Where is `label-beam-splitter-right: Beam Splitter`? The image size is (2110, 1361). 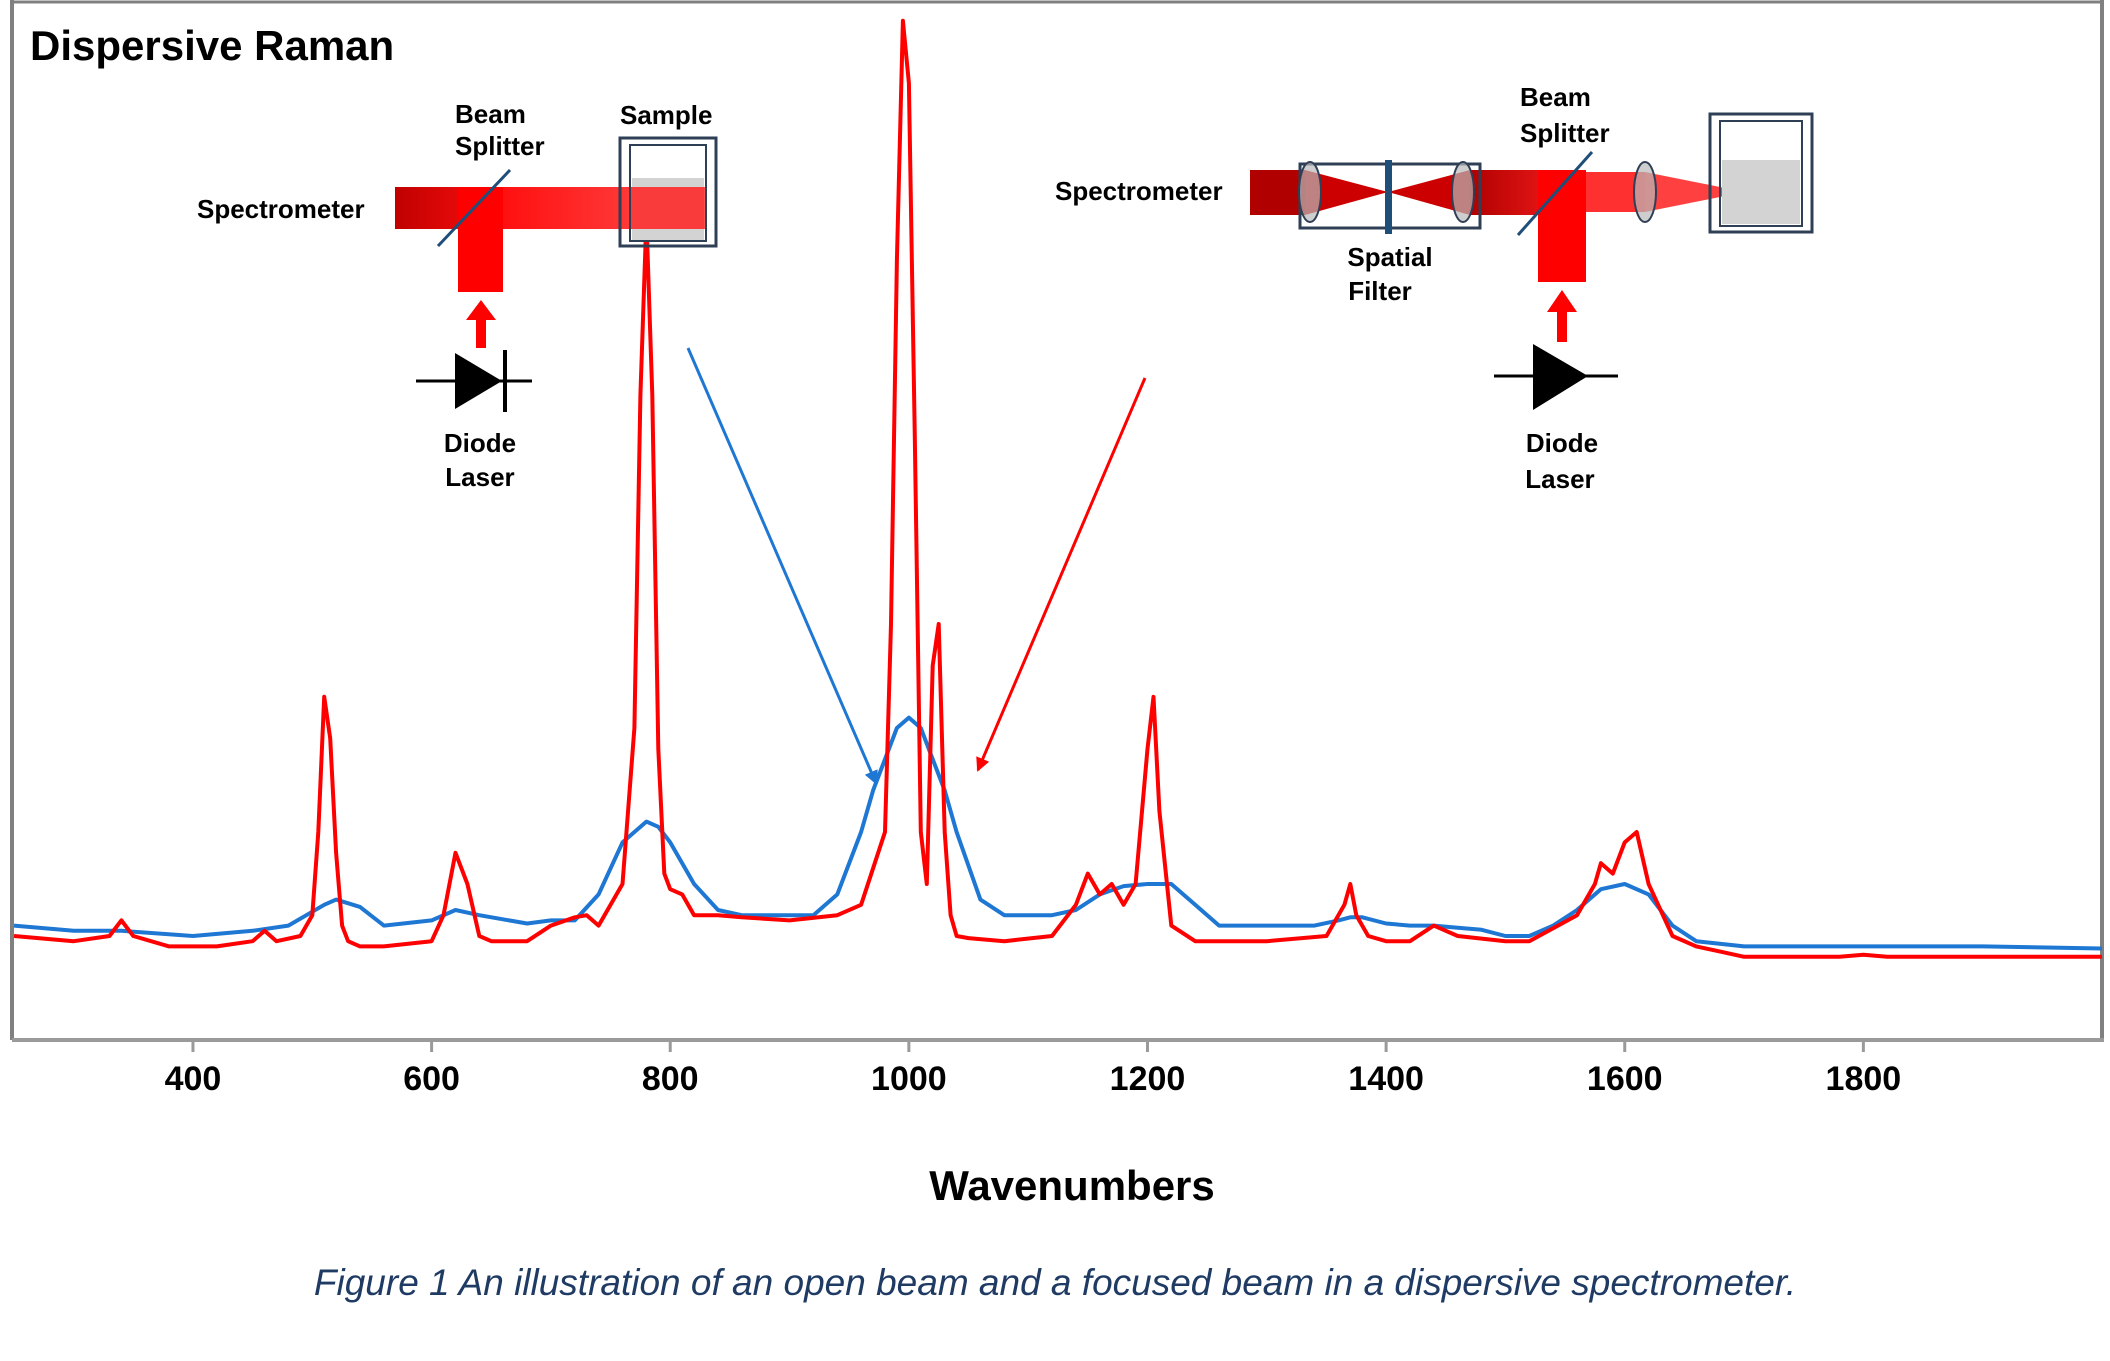
label-beam-splitter-right: Beam Splitter is located at coordinates (1565, 115).